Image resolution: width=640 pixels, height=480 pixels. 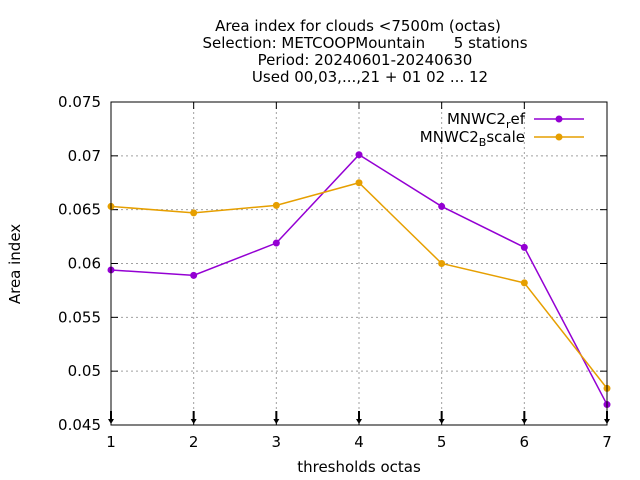 What do you see at coordinates (84, 371) in the screenshot?
I see `y-tick-label: 0.05` at bounding box center [84, 371].